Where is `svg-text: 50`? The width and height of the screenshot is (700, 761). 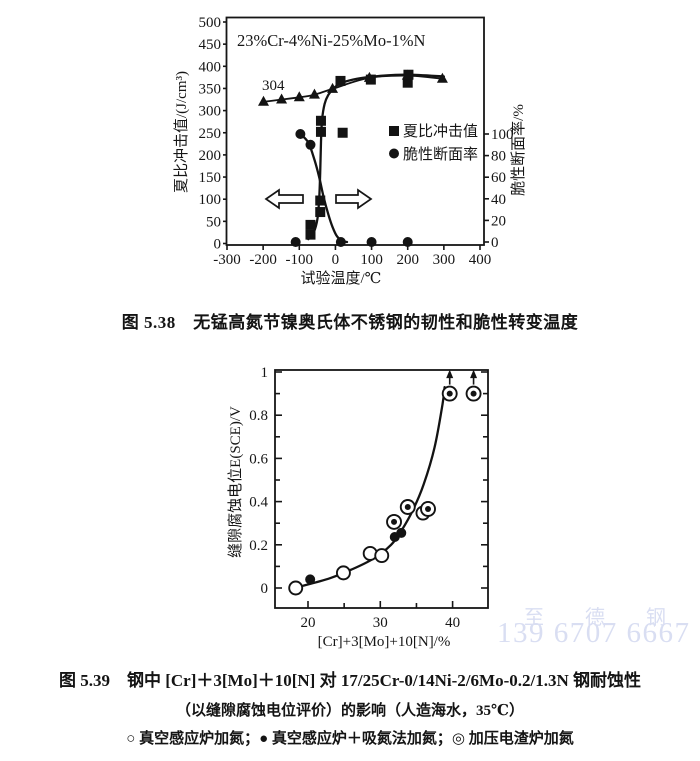
svg-text: 50 is located at coordinates (213, 222).